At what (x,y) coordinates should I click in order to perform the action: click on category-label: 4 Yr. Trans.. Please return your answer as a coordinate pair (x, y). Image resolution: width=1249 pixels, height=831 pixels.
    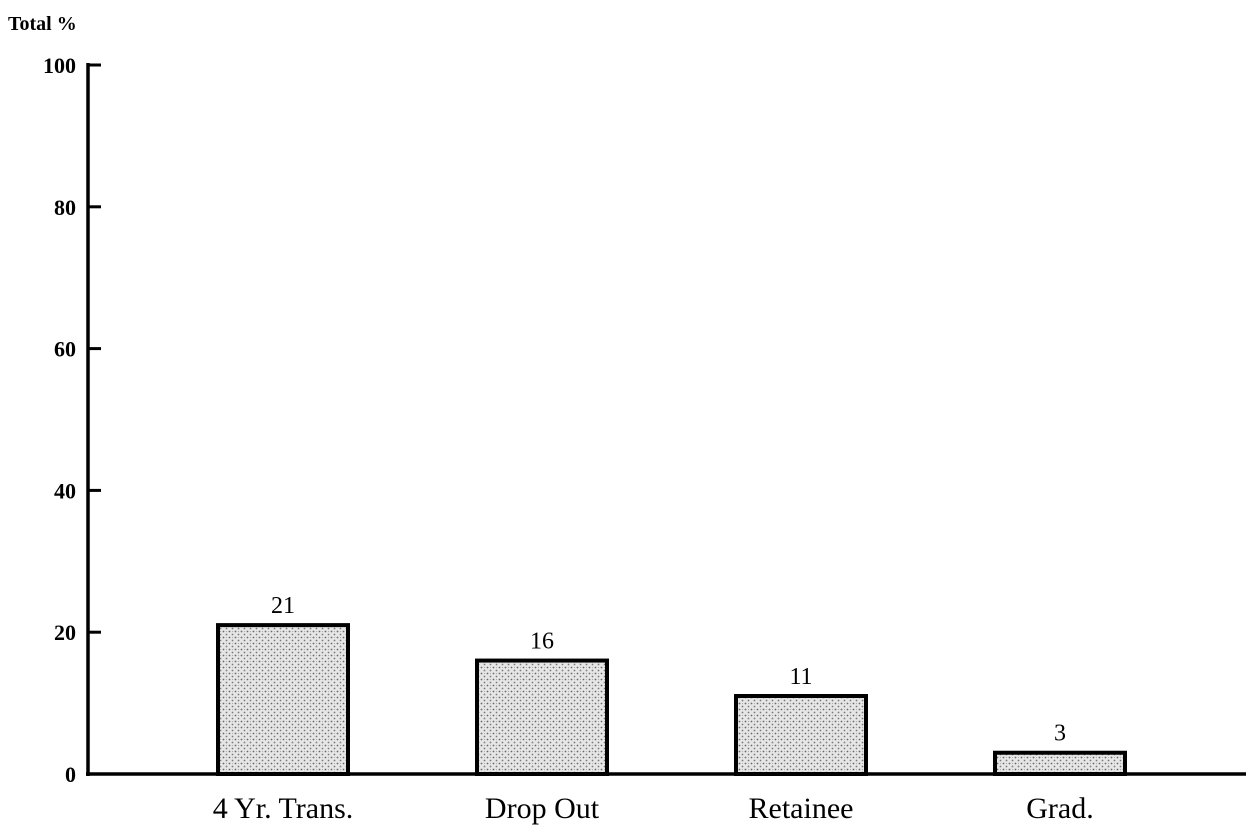
    Looking at the image, I should click on (283, 808).